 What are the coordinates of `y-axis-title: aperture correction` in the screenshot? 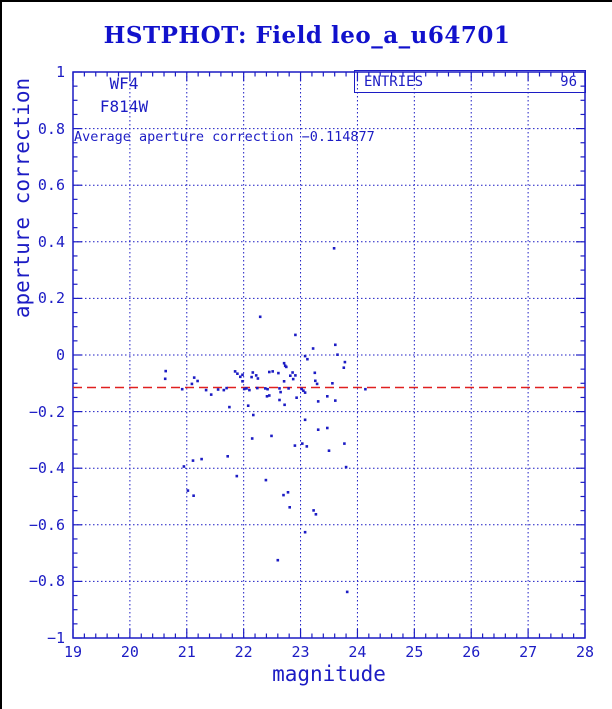 It's located at (22, 198).